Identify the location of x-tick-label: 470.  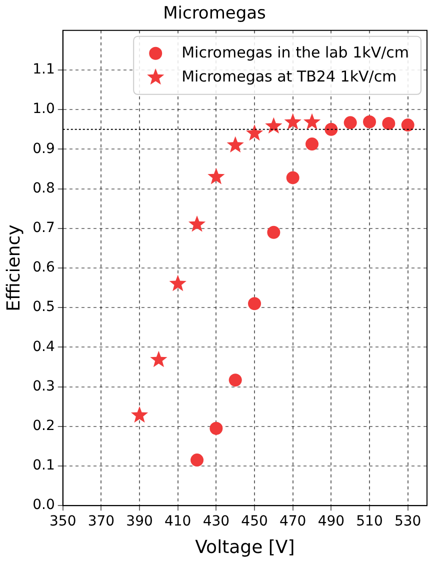
(292, 522).